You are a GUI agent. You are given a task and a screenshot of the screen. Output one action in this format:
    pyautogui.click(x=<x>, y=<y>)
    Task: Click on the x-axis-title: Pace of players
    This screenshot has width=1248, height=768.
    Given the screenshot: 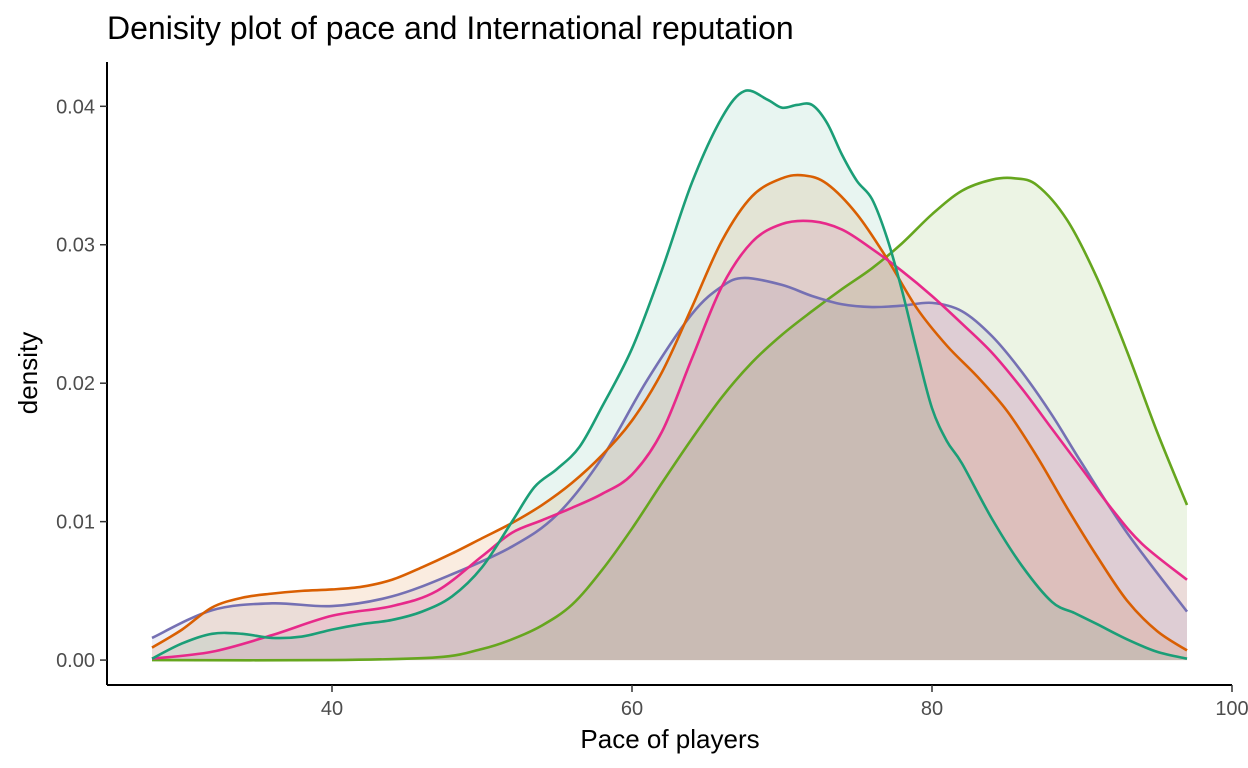 What is the action you would take?
    pyautogui.click(x=669, y=739)
    